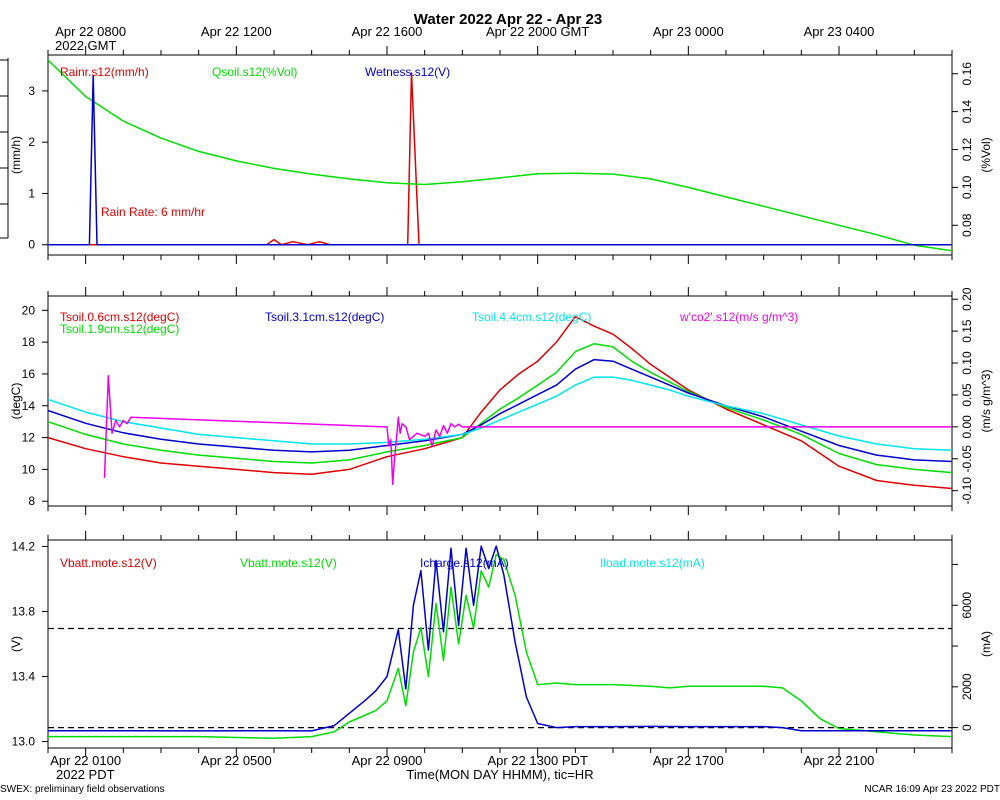  Describe the element at coordinates (967, 299) in the screenshot. I see `right-y-tick-label: 0.20` at that location.